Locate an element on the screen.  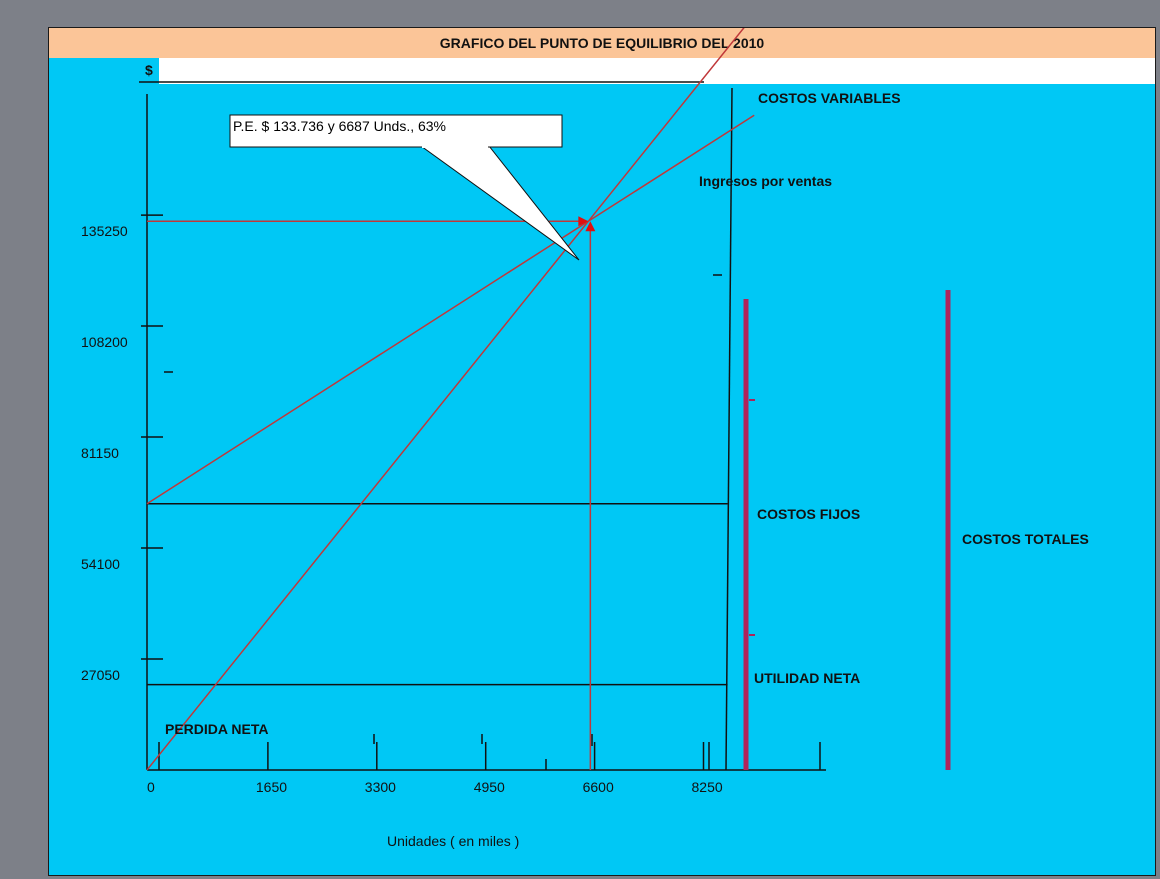
x-tick-label: 6600 is located at coordinates (598, 787).